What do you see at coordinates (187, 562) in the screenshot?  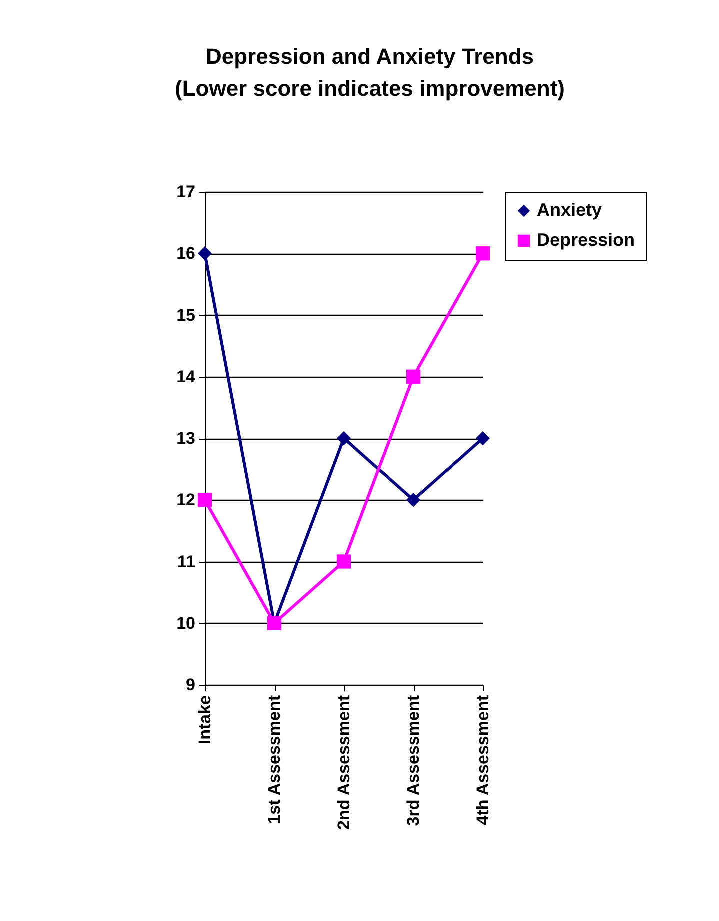 I see `y-tick-label: 11` at bounding box center [187, 562].